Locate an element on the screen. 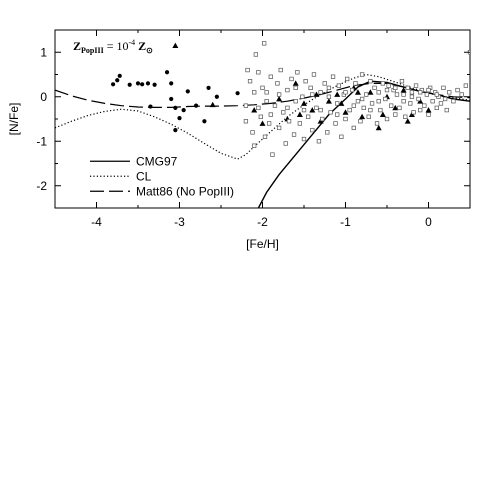  x-tick-label: -1 is located at coordinates (345, 222).